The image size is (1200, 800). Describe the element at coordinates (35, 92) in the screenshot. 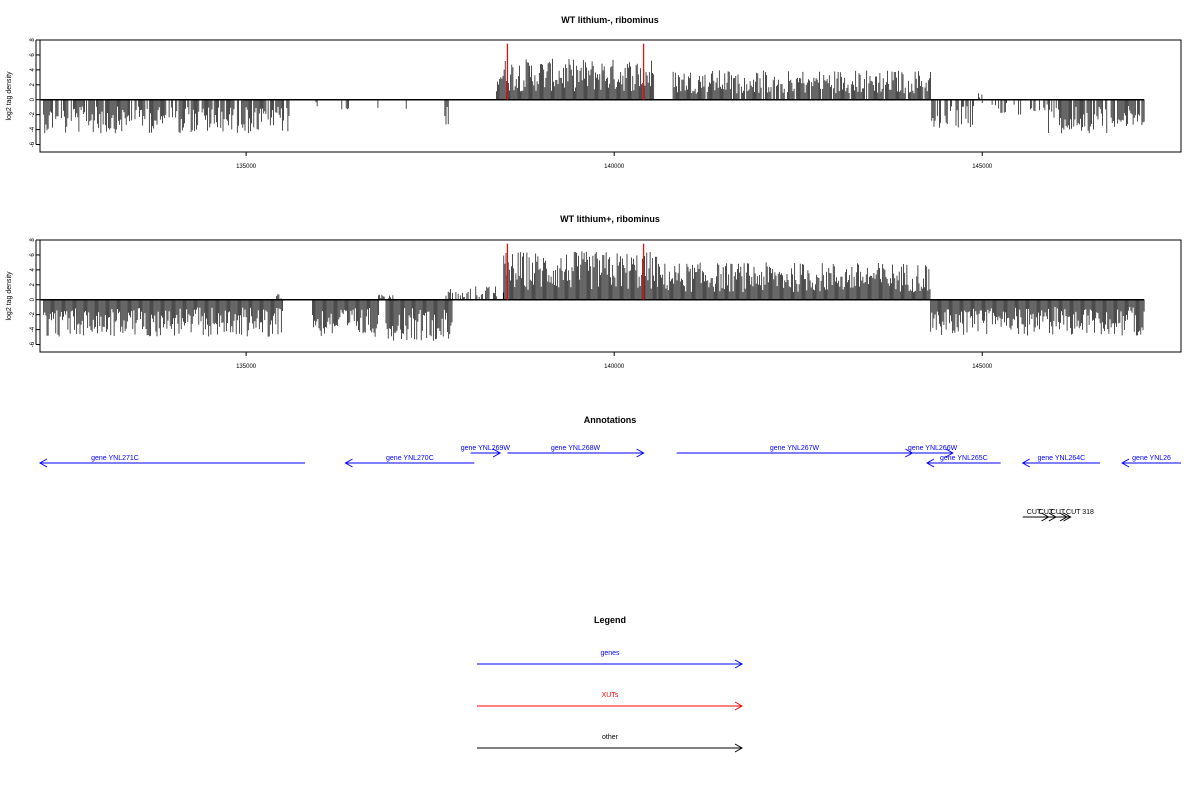

I see `panel1-y-axis: 8 6 4 2 0 -2 -4 -6` at that location.